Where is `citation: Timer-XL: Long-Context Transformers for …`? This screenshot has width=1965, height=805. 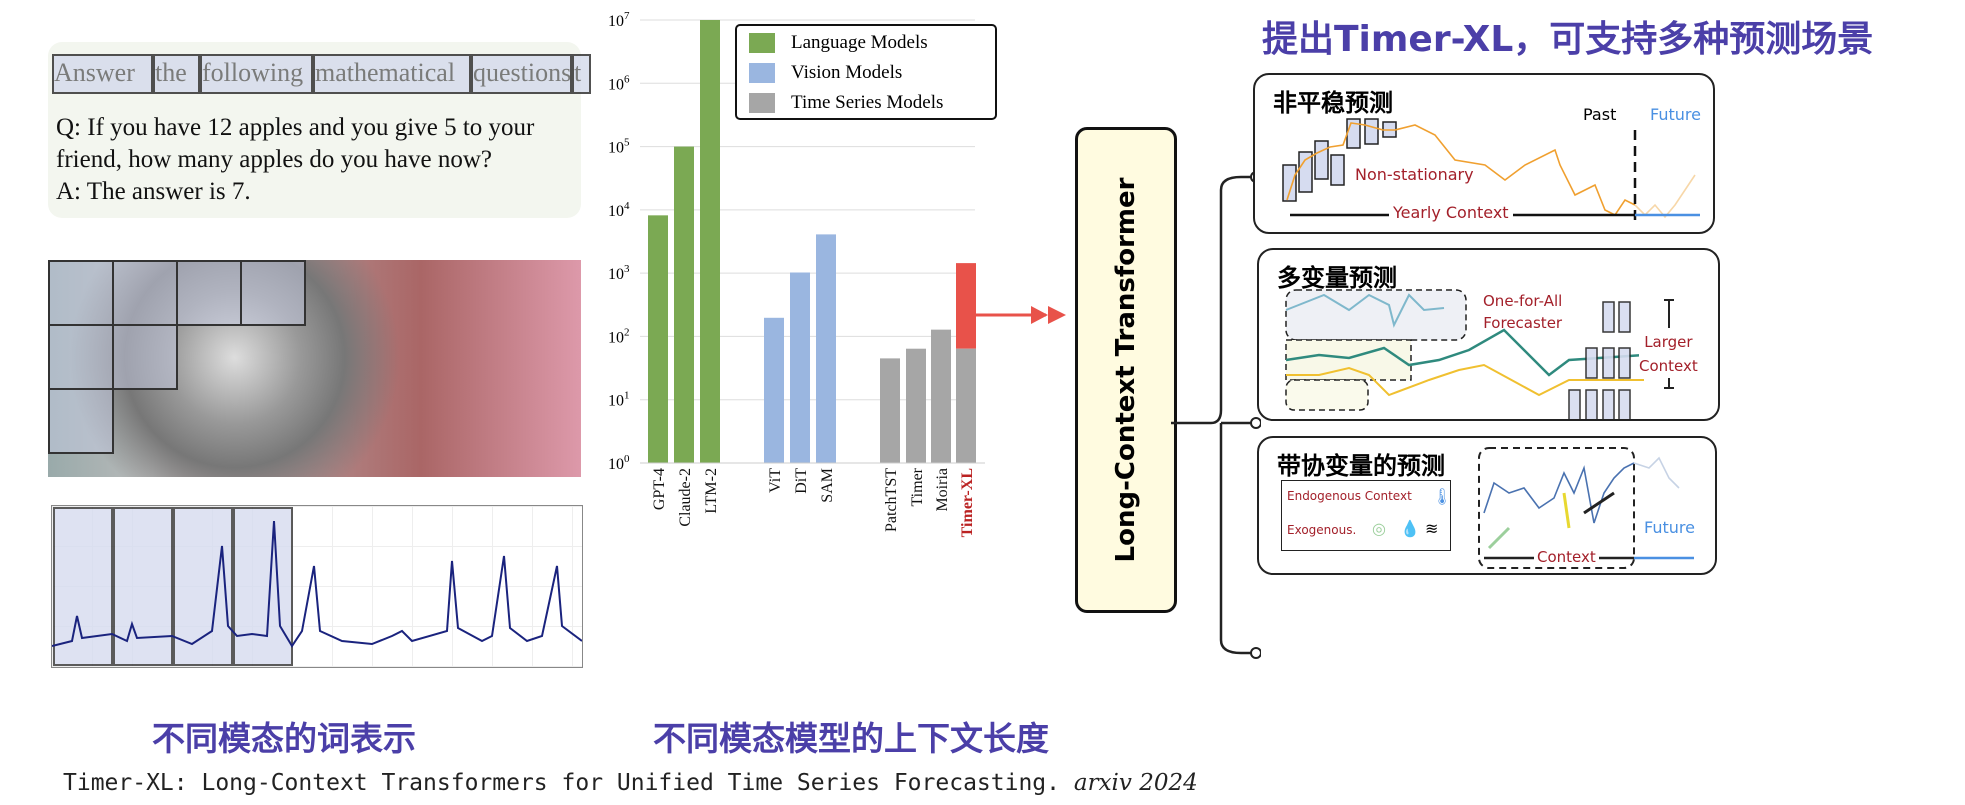
citation: Timer-XL: Long-Context Transformers for … is located at coordinates (630, 783).